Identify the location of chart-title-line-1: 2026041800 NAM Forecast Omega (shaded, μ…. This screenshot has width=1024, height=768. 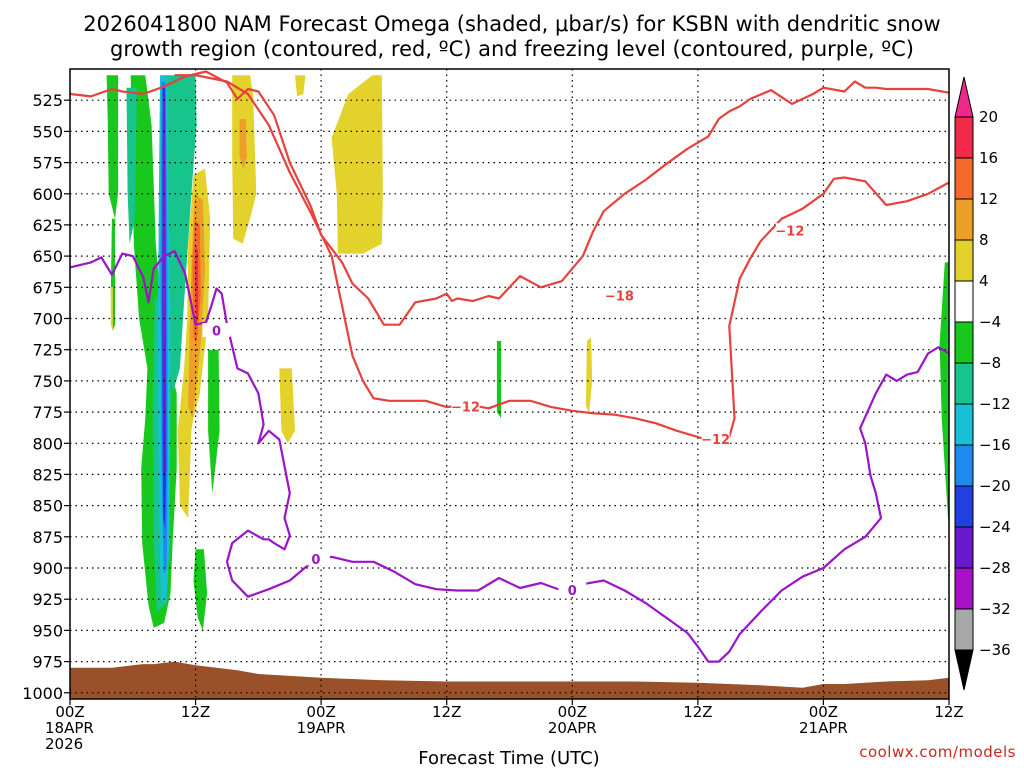
(511, 24).